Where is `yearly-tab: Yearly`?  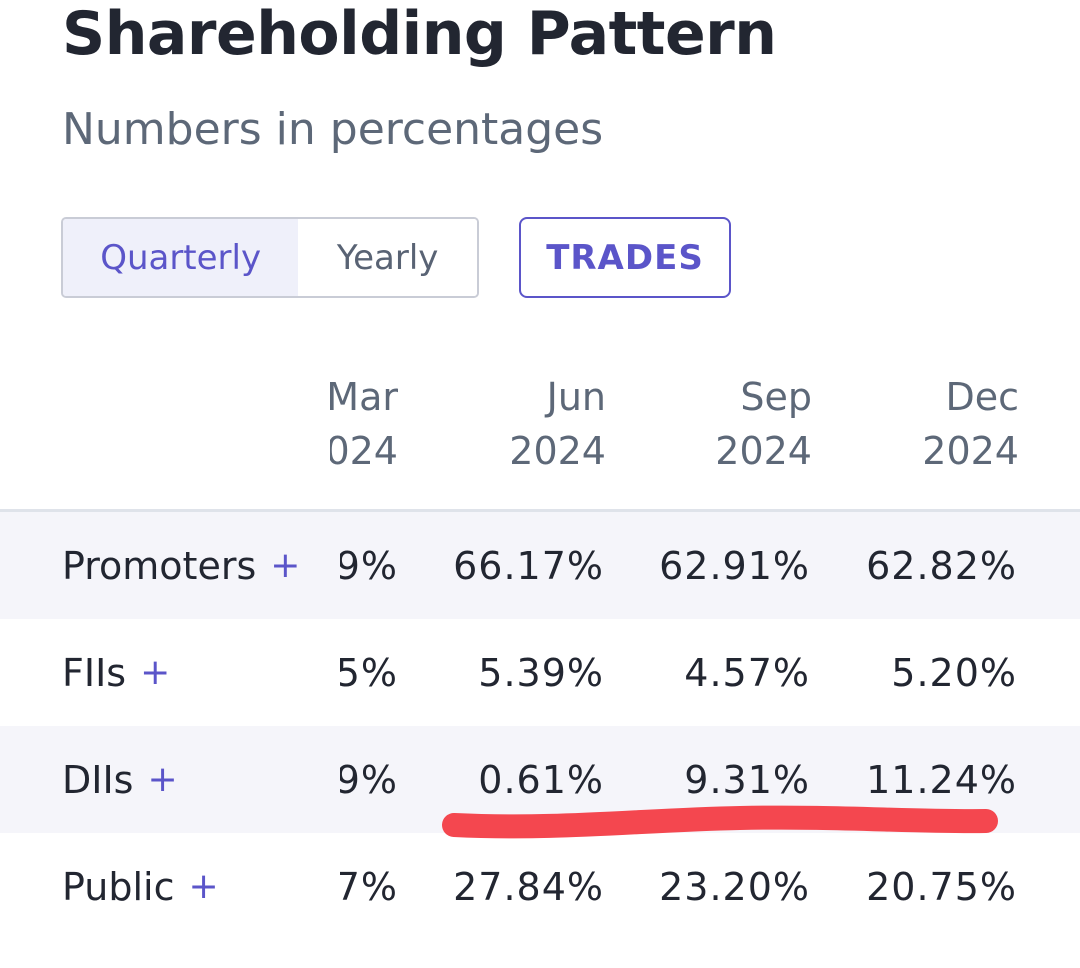
yearly-tab: Yearly is located at coordinates (387, 257).